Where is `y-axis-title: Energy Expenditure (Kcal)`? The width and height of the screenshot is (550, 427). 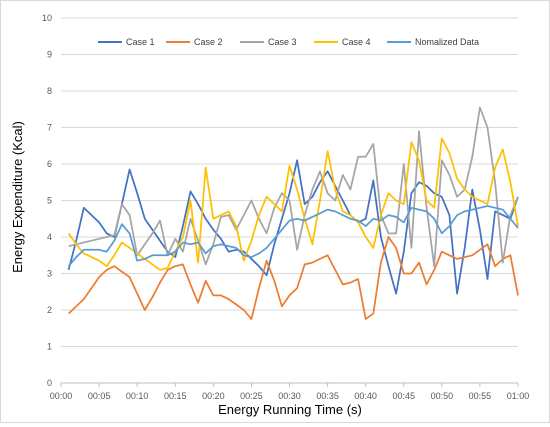
y-axis-title: Energy Expenditure (Kcal) is located at coordinates (17, 197).